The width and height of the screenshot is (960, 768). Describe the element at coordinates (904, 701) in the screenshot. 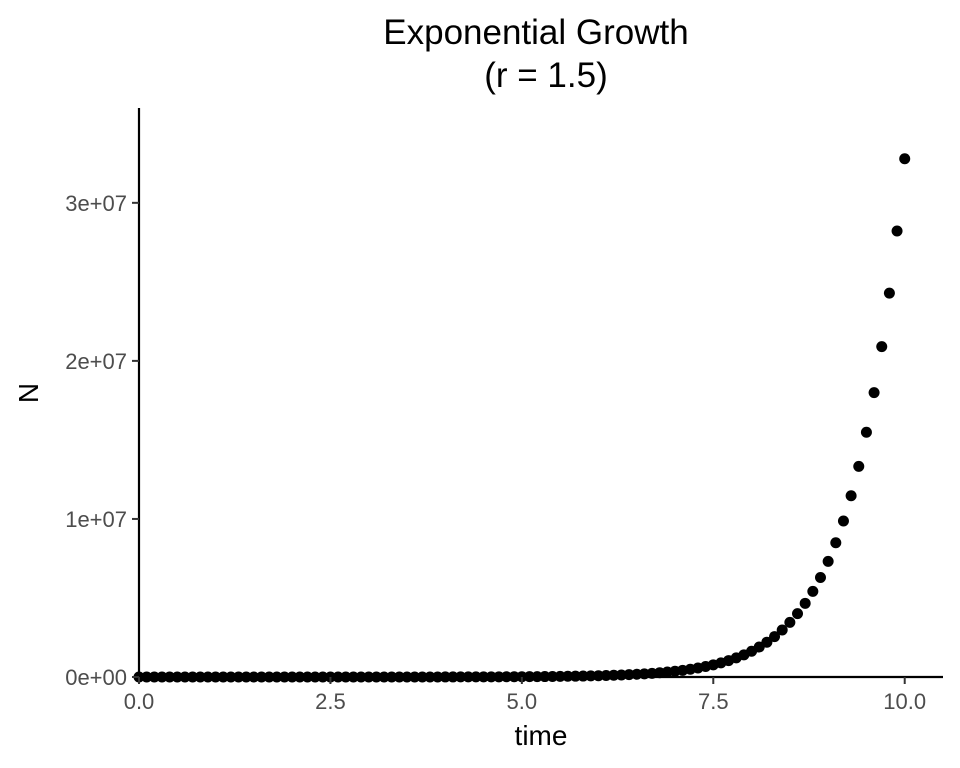

I see `x-tick-label: 10.0` at that location.